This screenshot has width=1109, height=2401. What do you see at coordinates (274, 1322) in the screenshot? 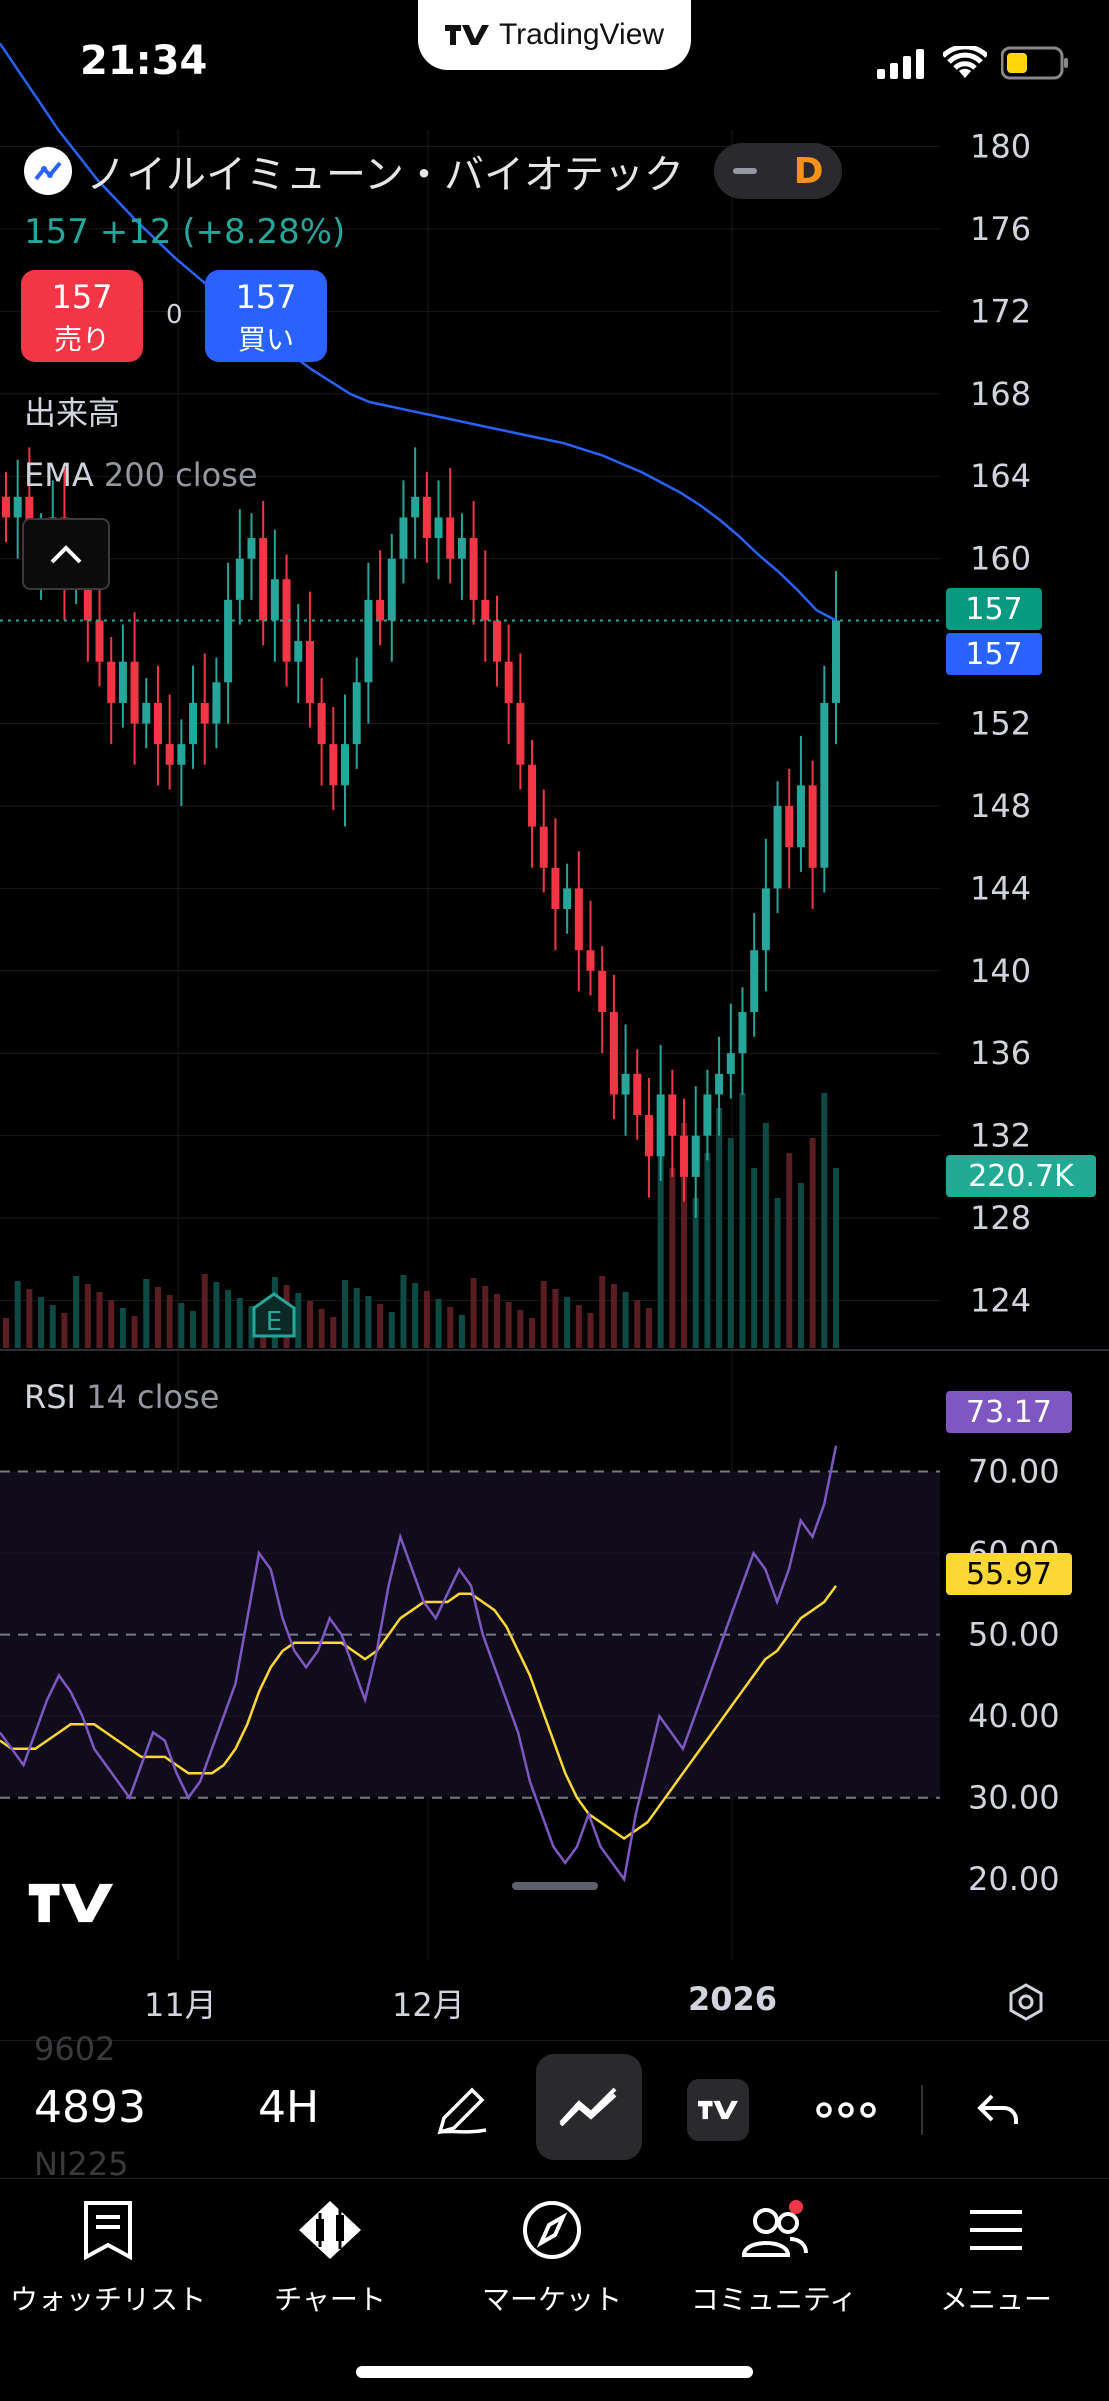
I see `earnings-marker-label: E` at bounding box center [274, 1322].